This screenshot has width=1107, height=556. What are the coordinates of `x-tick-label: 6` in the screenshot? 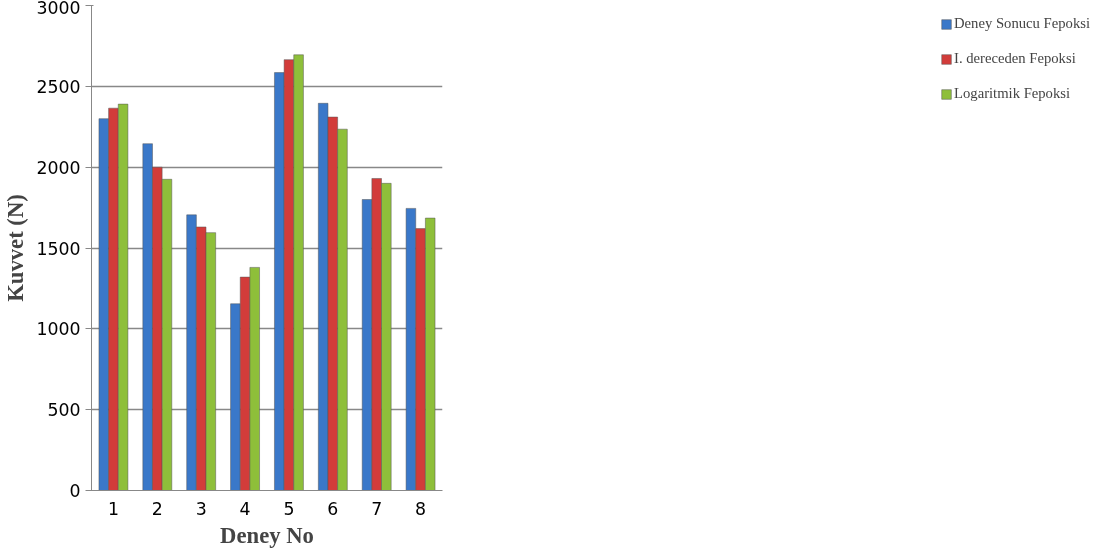 It's located at (333, 508).